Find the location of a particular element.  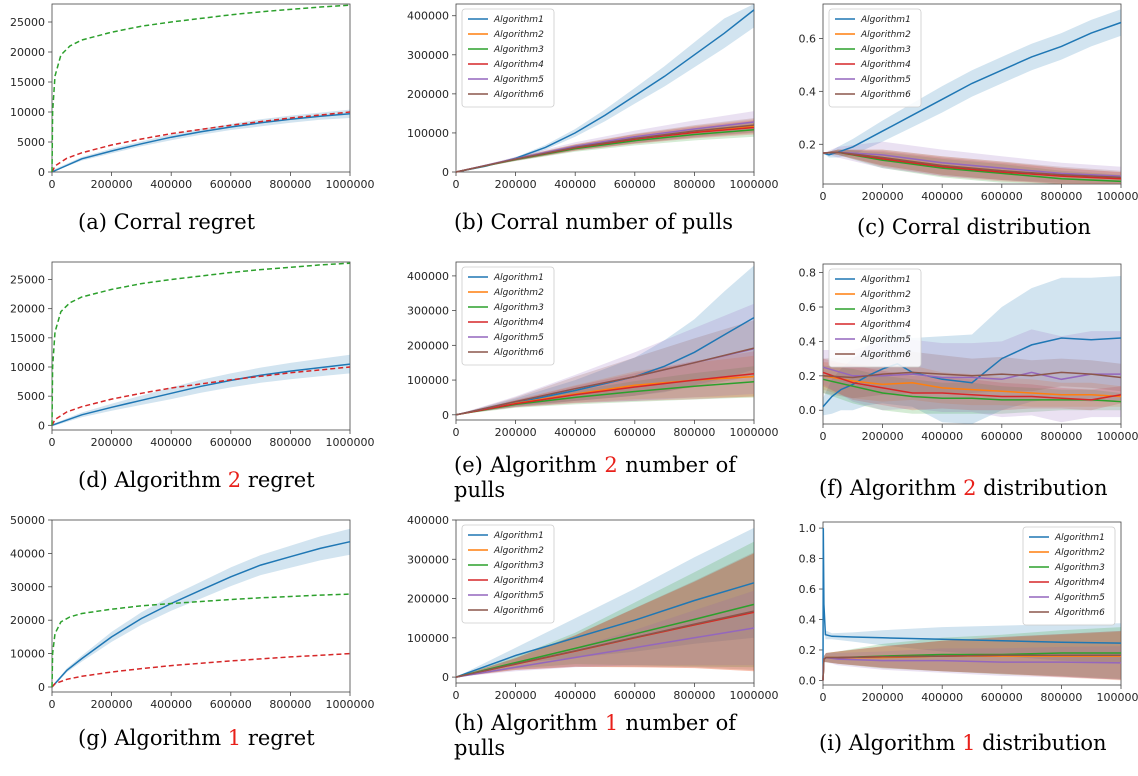

band-Algorithm3 is located at coordinates (605, 147).